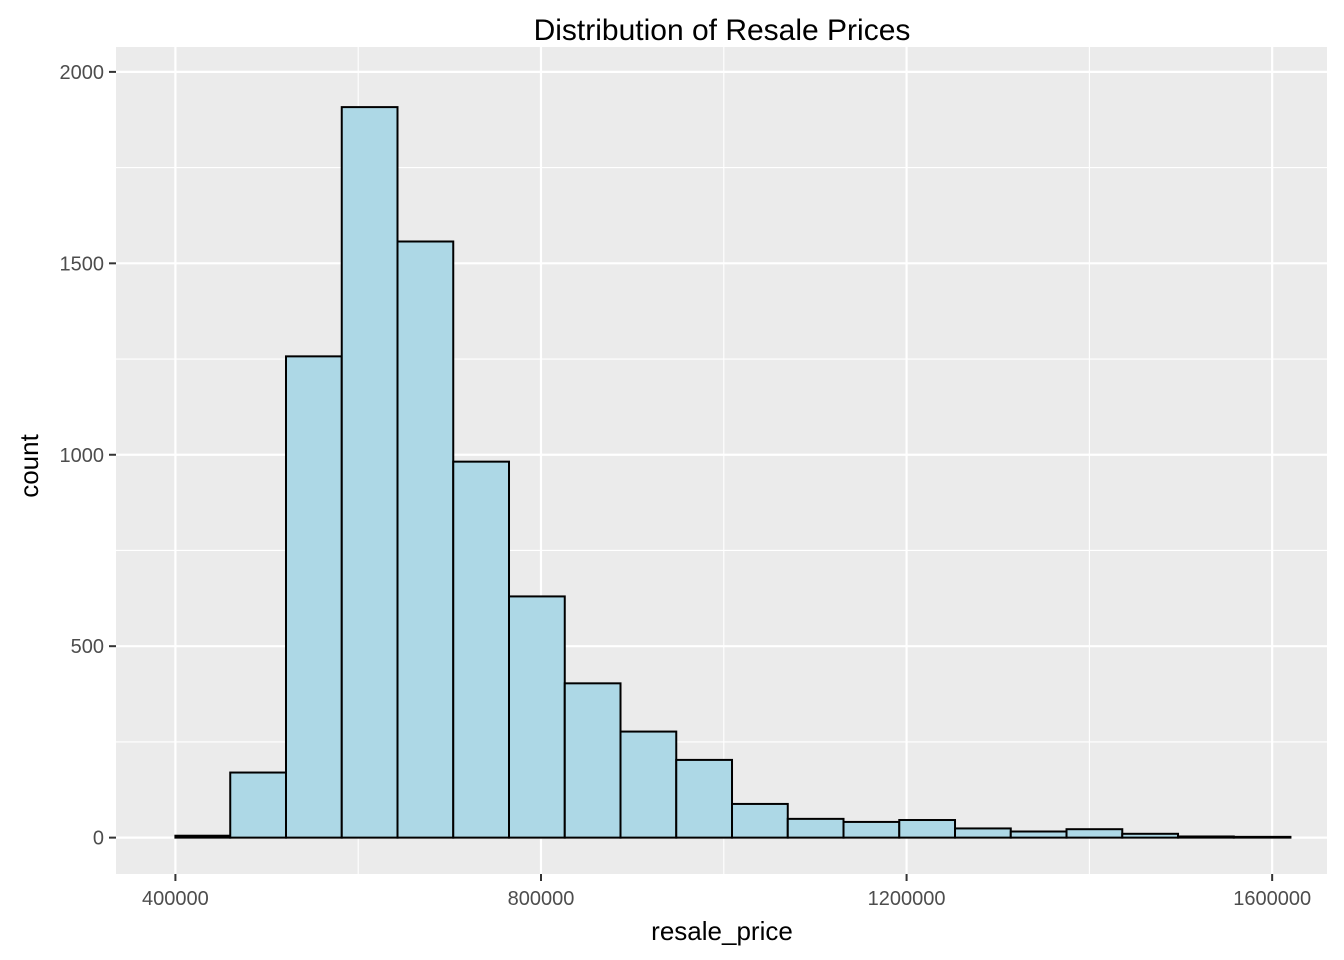 This screenshot has width=1344, height=960. I want to click on x-axis: 400000 800000 1200000 1600000, so click(726, 892).